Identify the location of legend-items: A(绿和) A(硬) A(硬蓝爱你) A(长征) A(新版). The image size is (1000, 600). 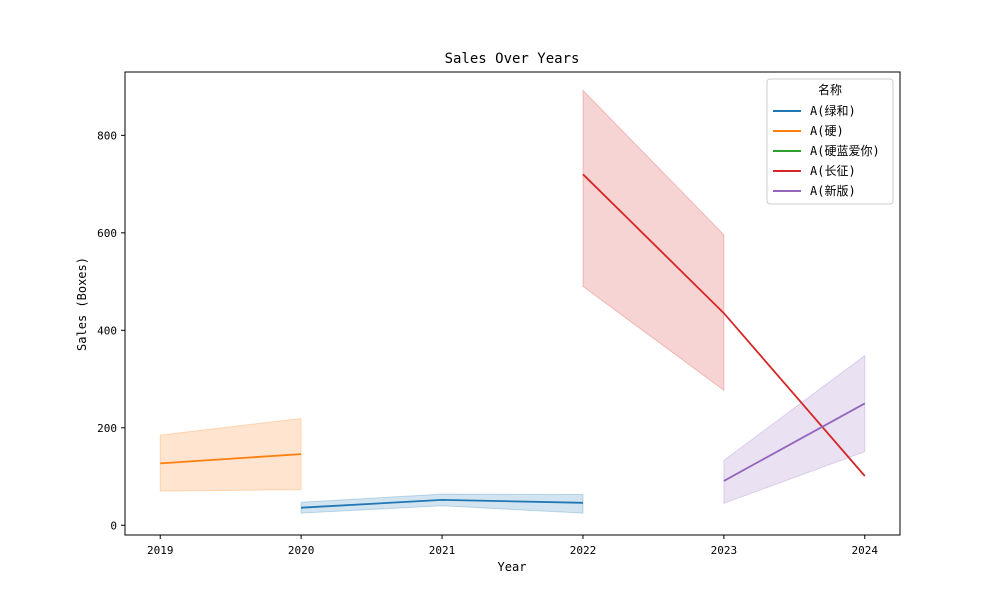
(826, 150).